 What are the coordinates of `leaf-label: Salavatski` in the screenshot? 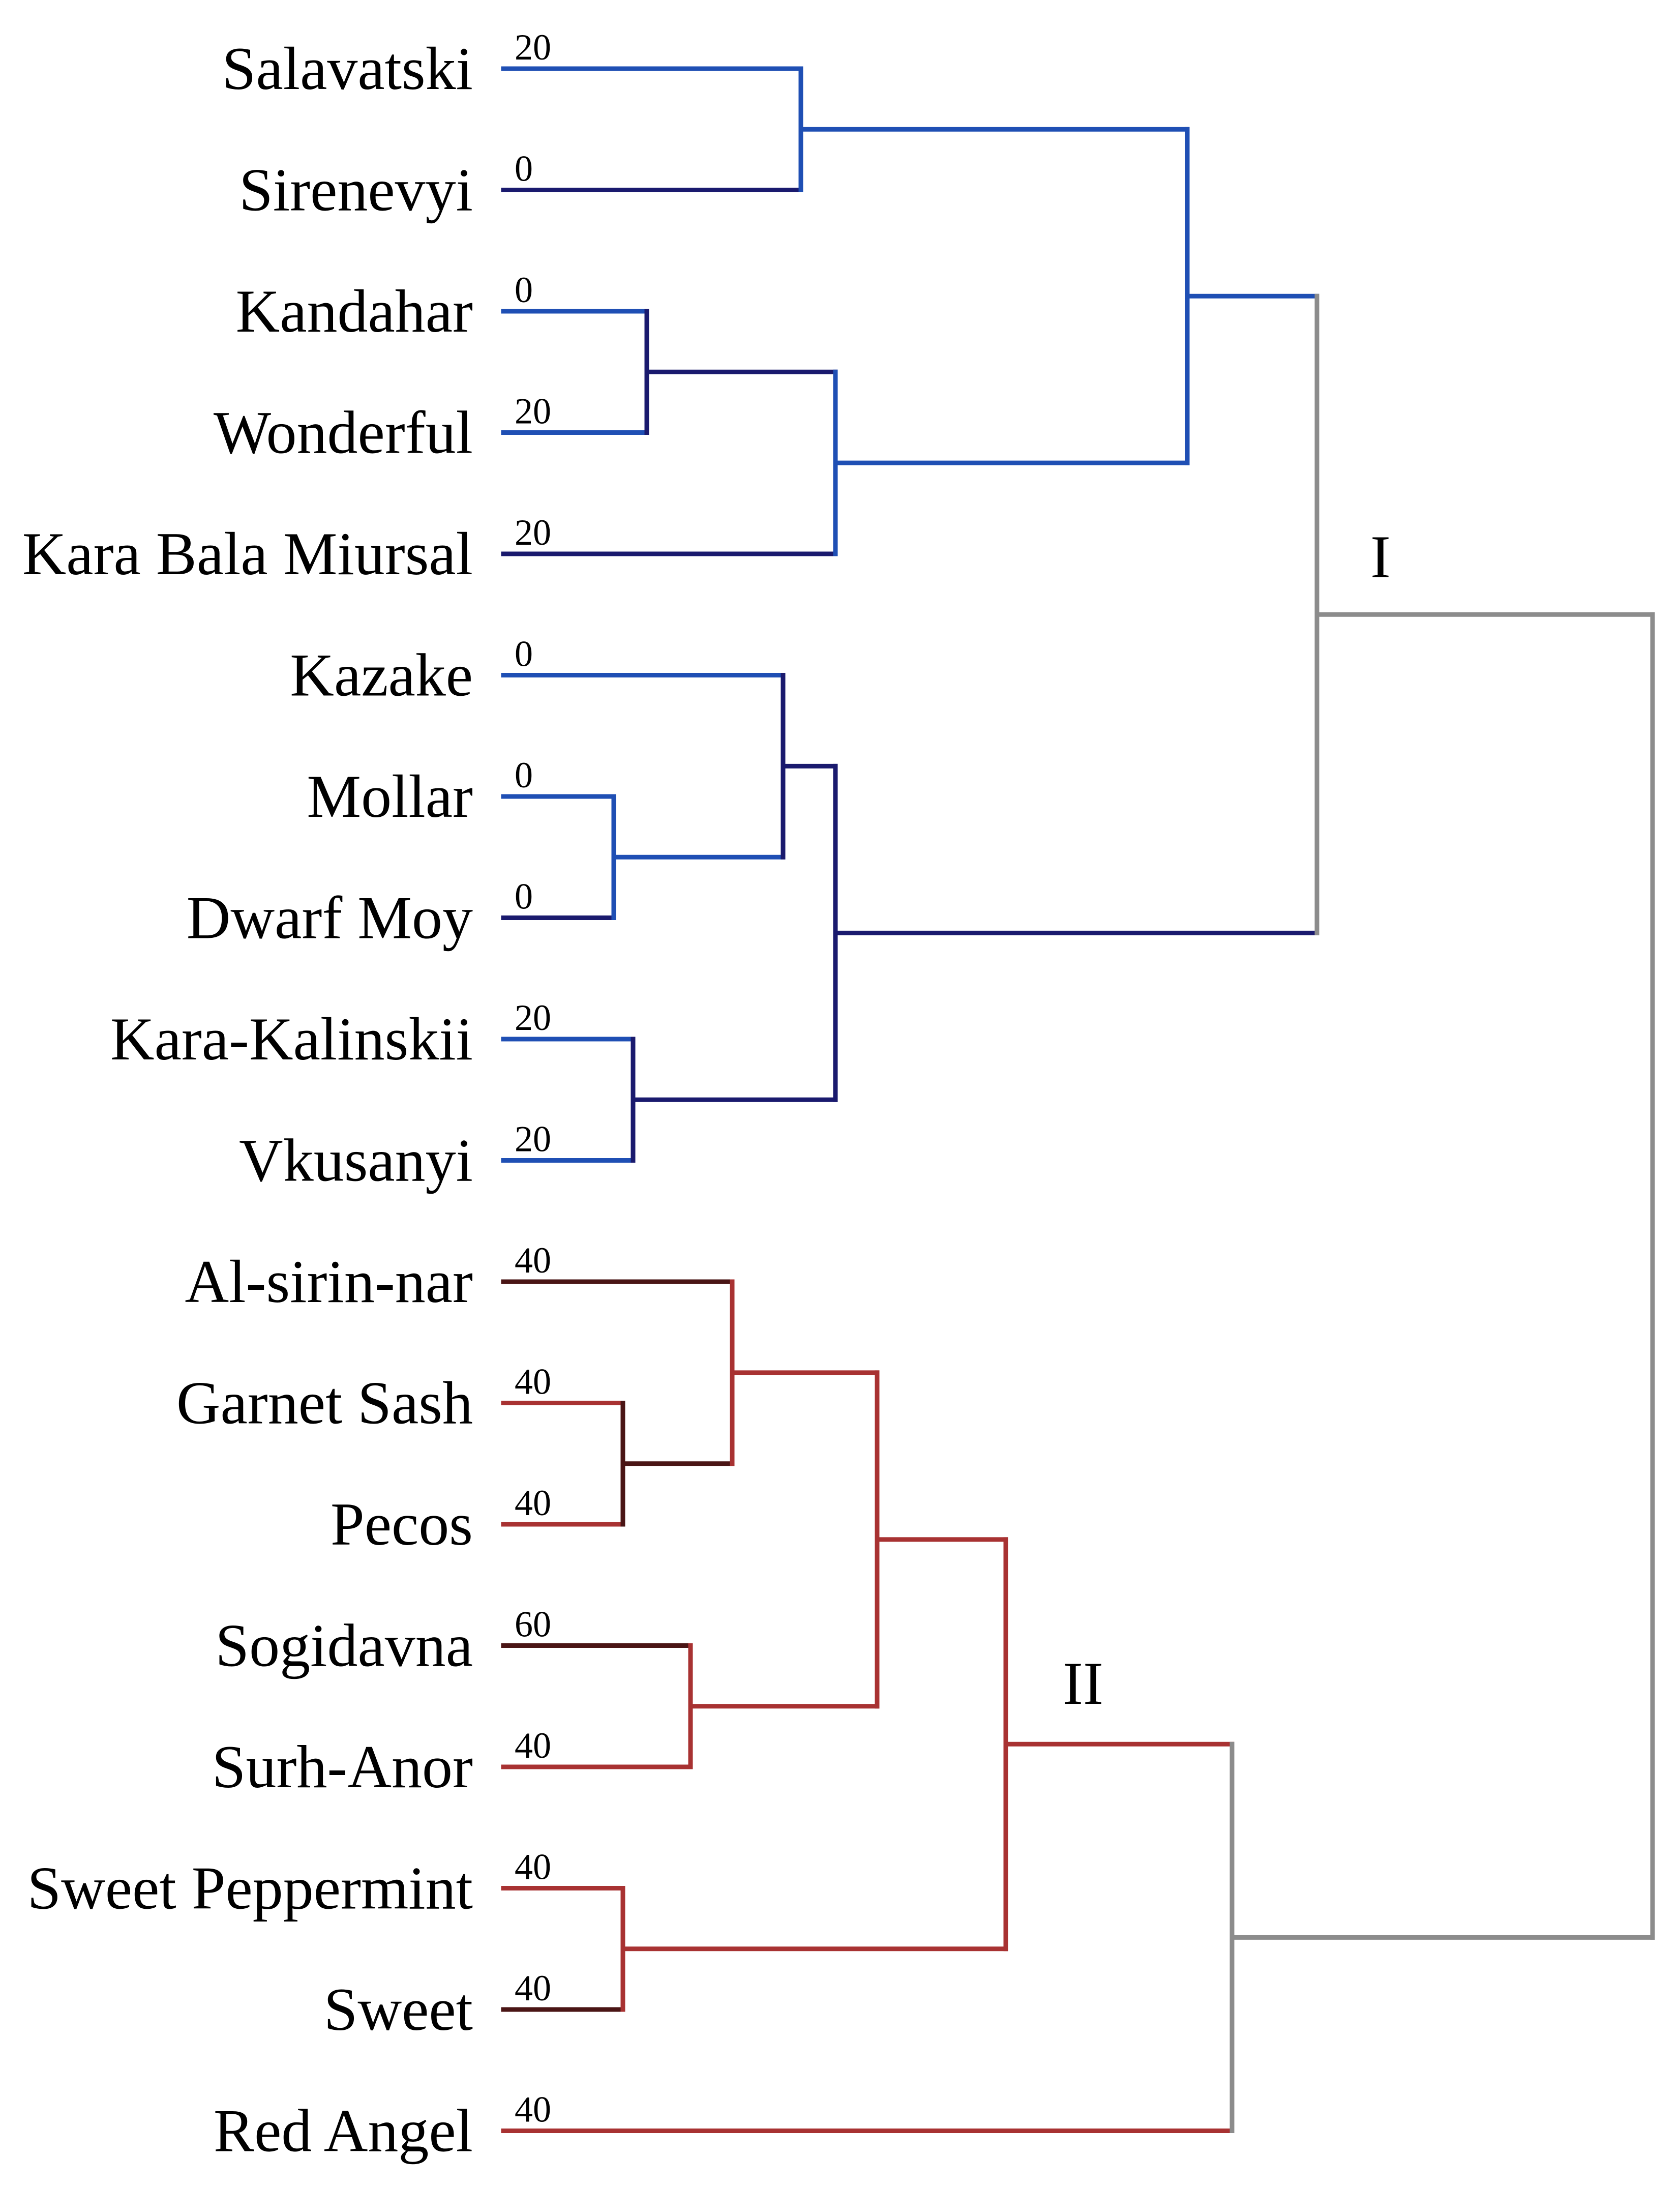 It's located at (347, 69).